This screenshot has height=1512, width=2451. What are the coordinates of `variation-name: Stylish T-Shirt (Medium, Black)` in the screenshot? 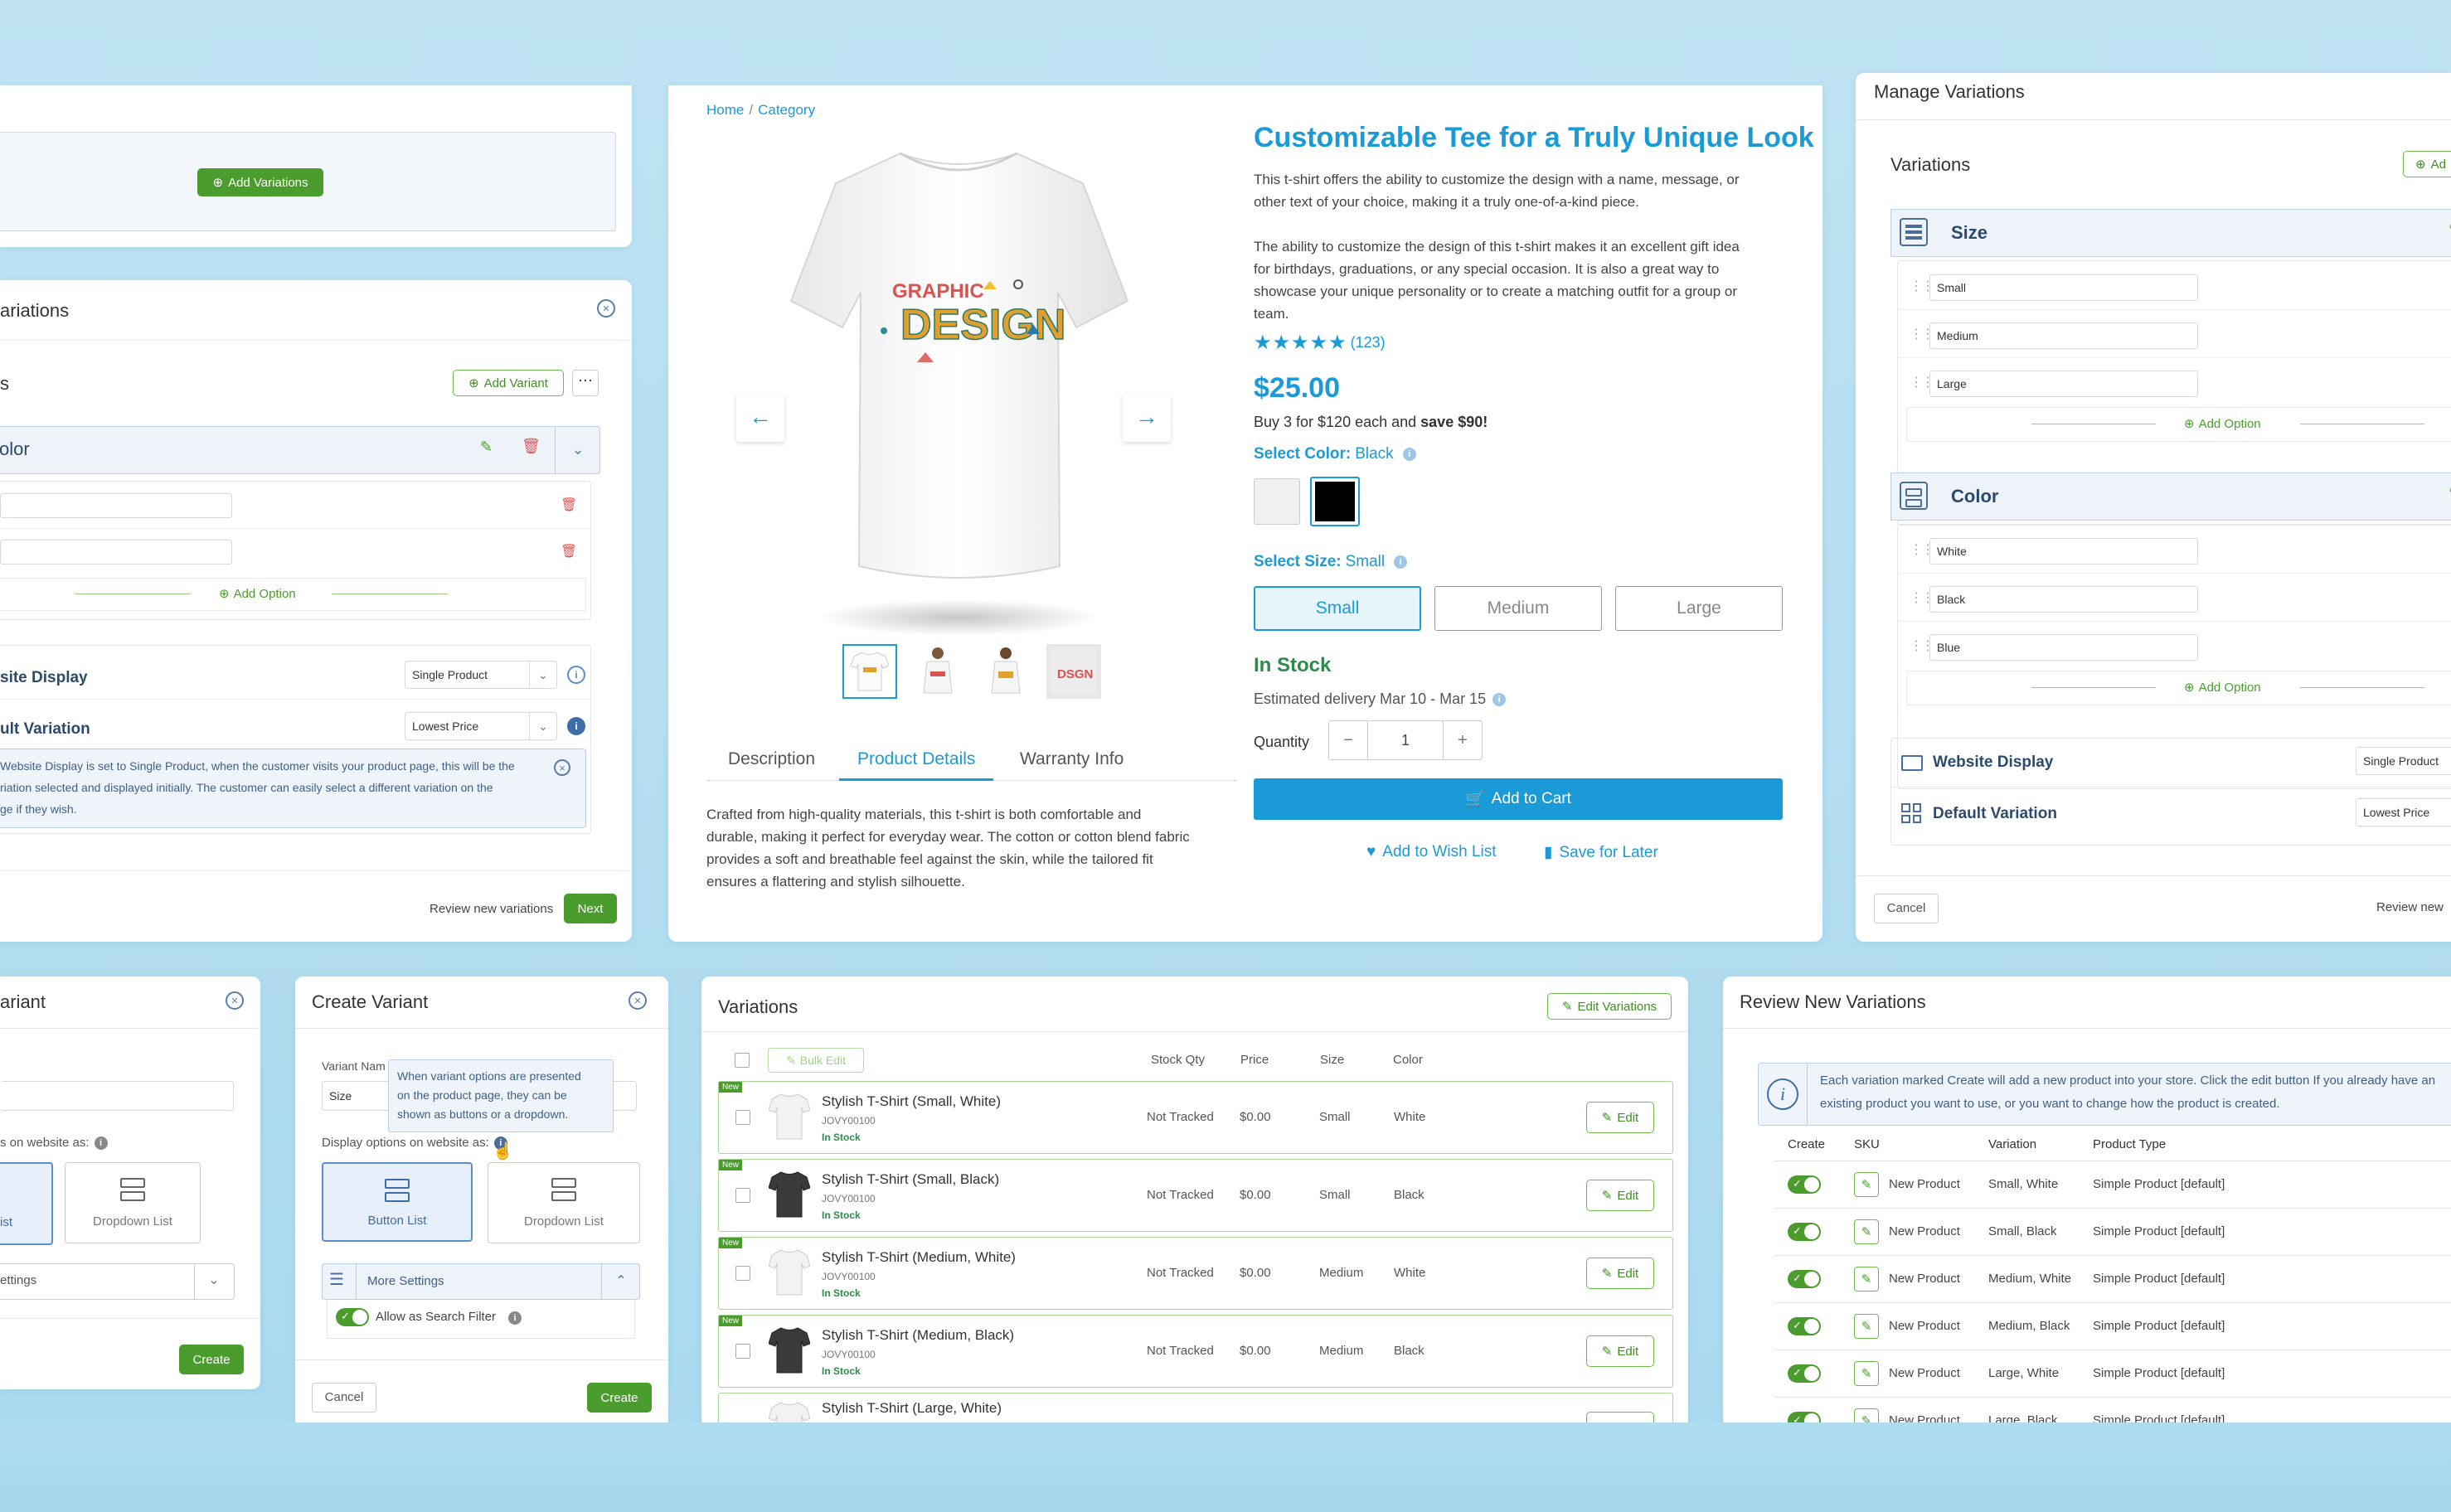 It's located at (918, 1335).